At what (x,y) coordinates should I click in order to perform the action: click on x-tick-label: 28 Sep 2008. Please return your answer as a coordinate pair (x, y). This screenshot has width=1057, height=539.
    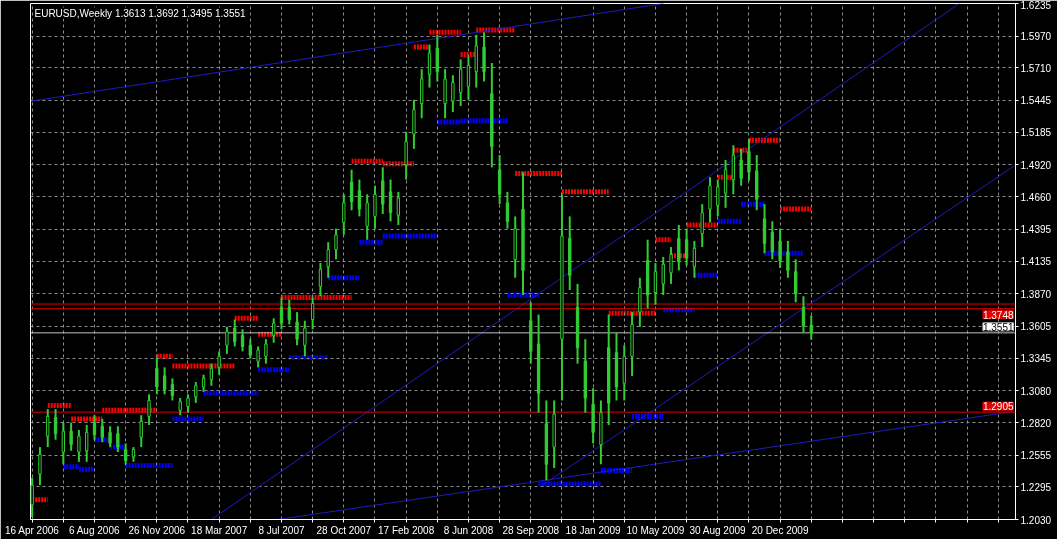
    Looking at the image, I should click on (531, 530).